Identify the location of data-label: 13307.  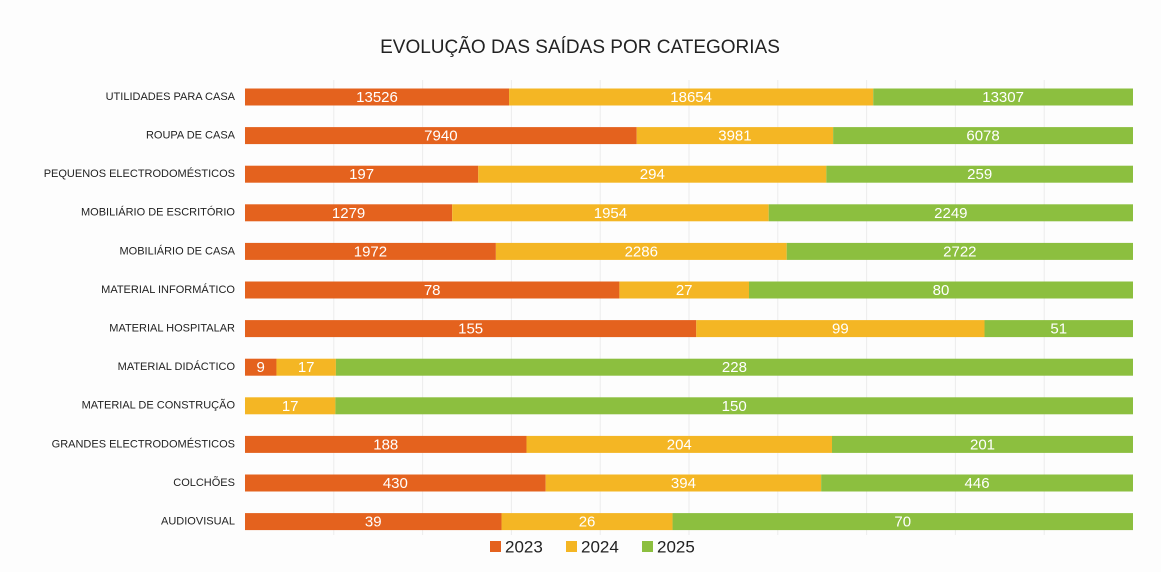
(1003, 97).